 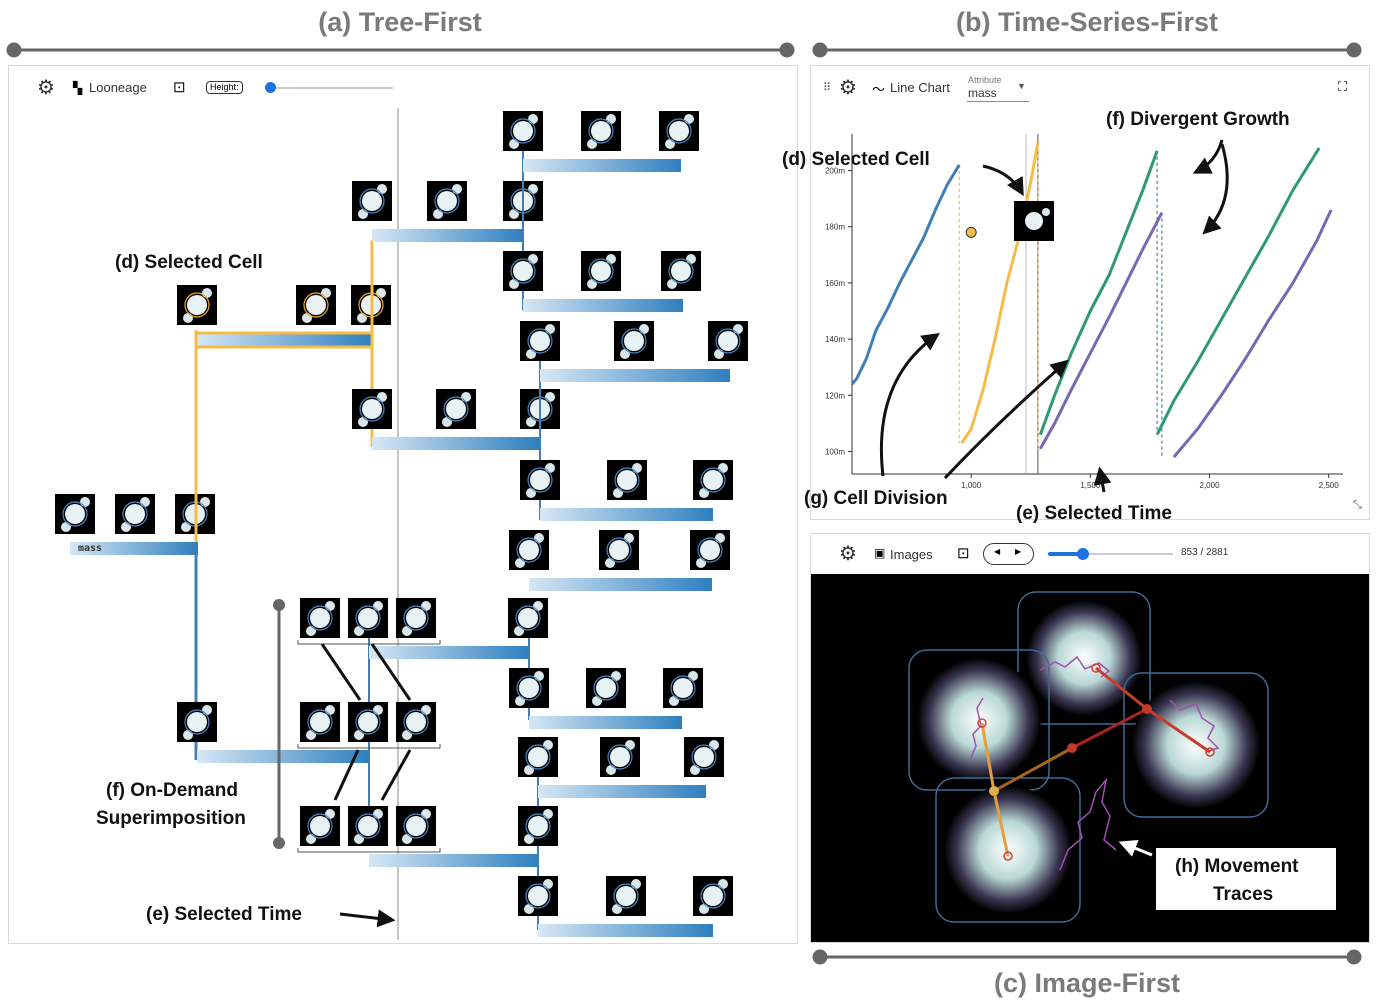 What do you see at coordinates (971, 485) in the screenshot?
I see `x-tick-label: 1,000` at bounding box center [971, 485].